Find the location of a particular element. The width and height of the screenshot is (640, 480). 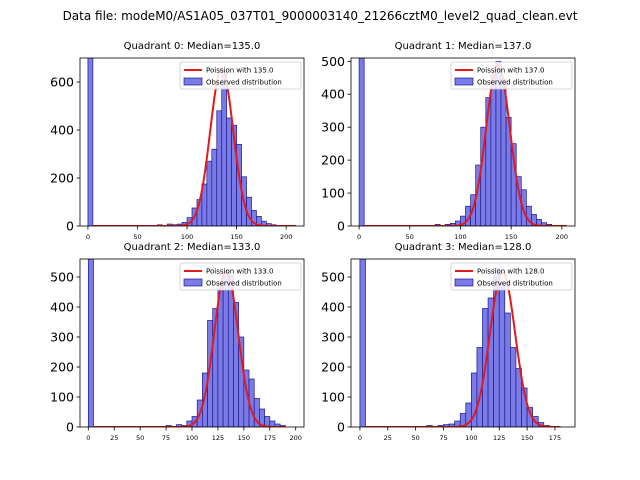

legend-label-fit: Poission with 128.0 is located at coordinates (511, 272).